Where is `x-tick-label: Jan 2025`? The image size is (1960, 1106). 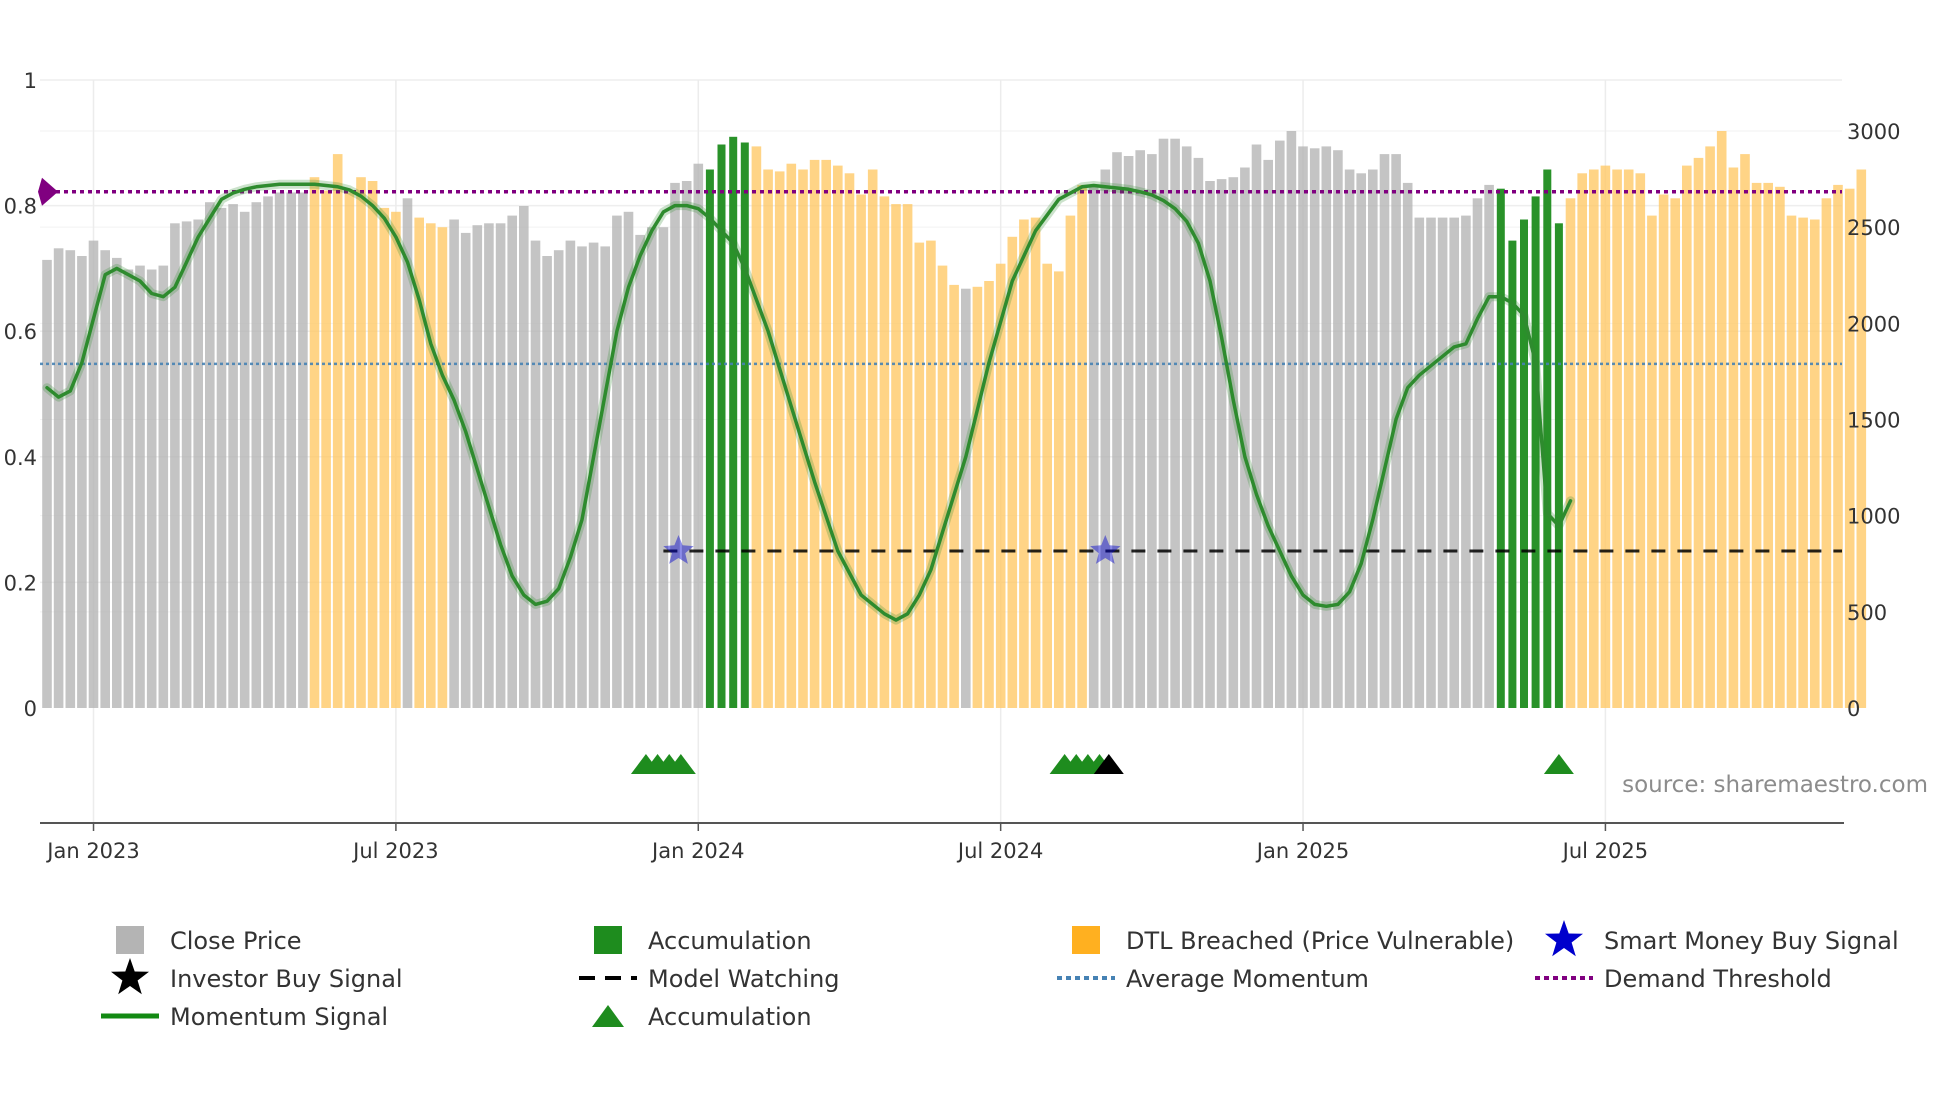 x-tick-label: Jan 2025 is located at coordinates (1302, 851).